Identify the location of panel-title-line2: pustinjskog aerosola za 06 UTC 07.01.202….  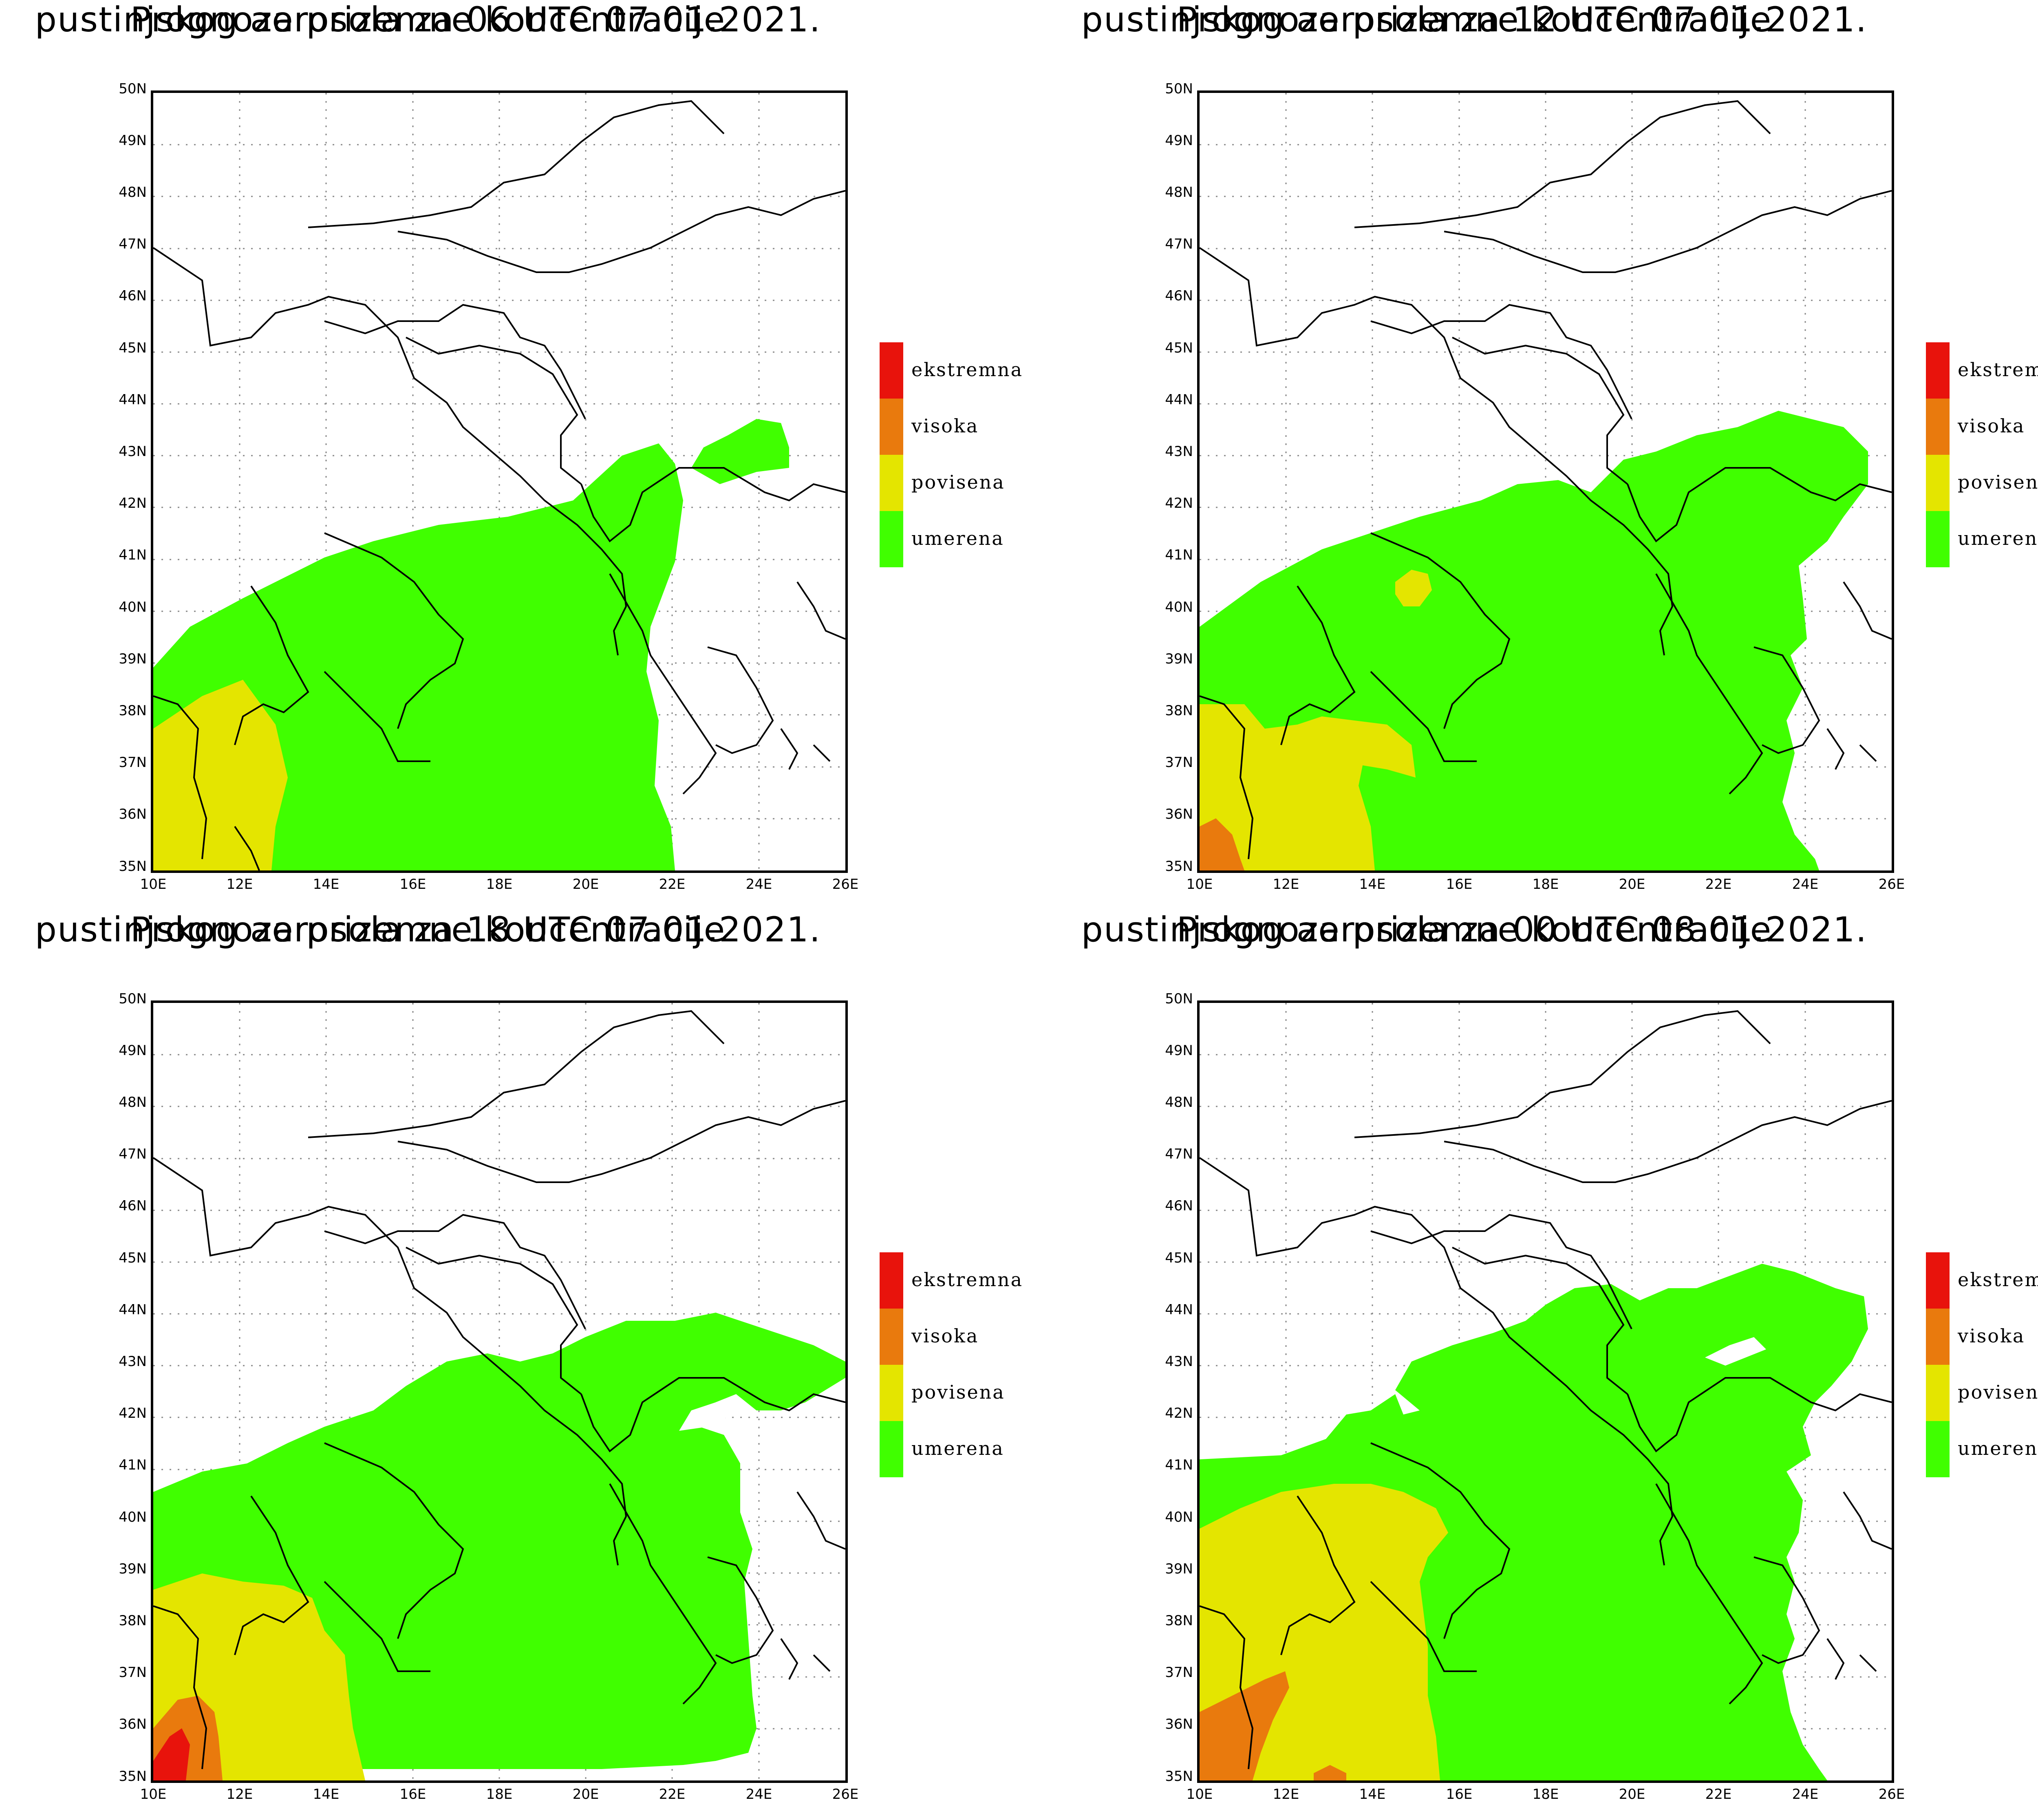
(428, 20).